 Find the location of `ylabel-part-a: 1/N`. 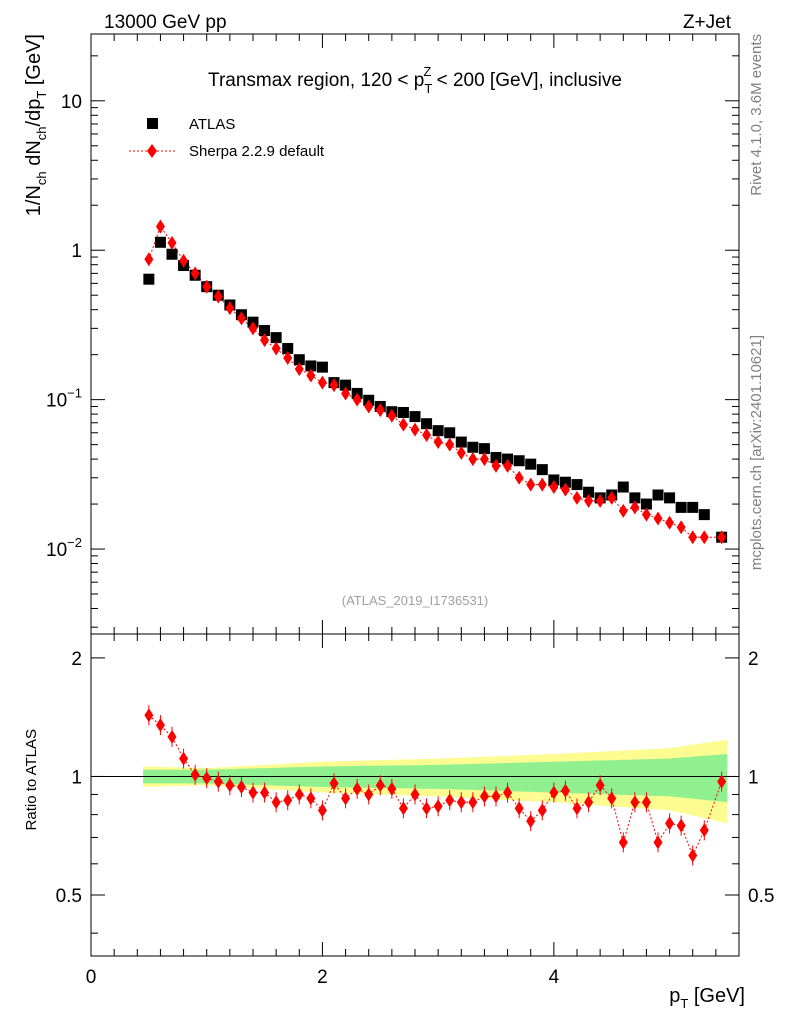

ylabel-part-a: 1/N is located at coordinates (34, 200).